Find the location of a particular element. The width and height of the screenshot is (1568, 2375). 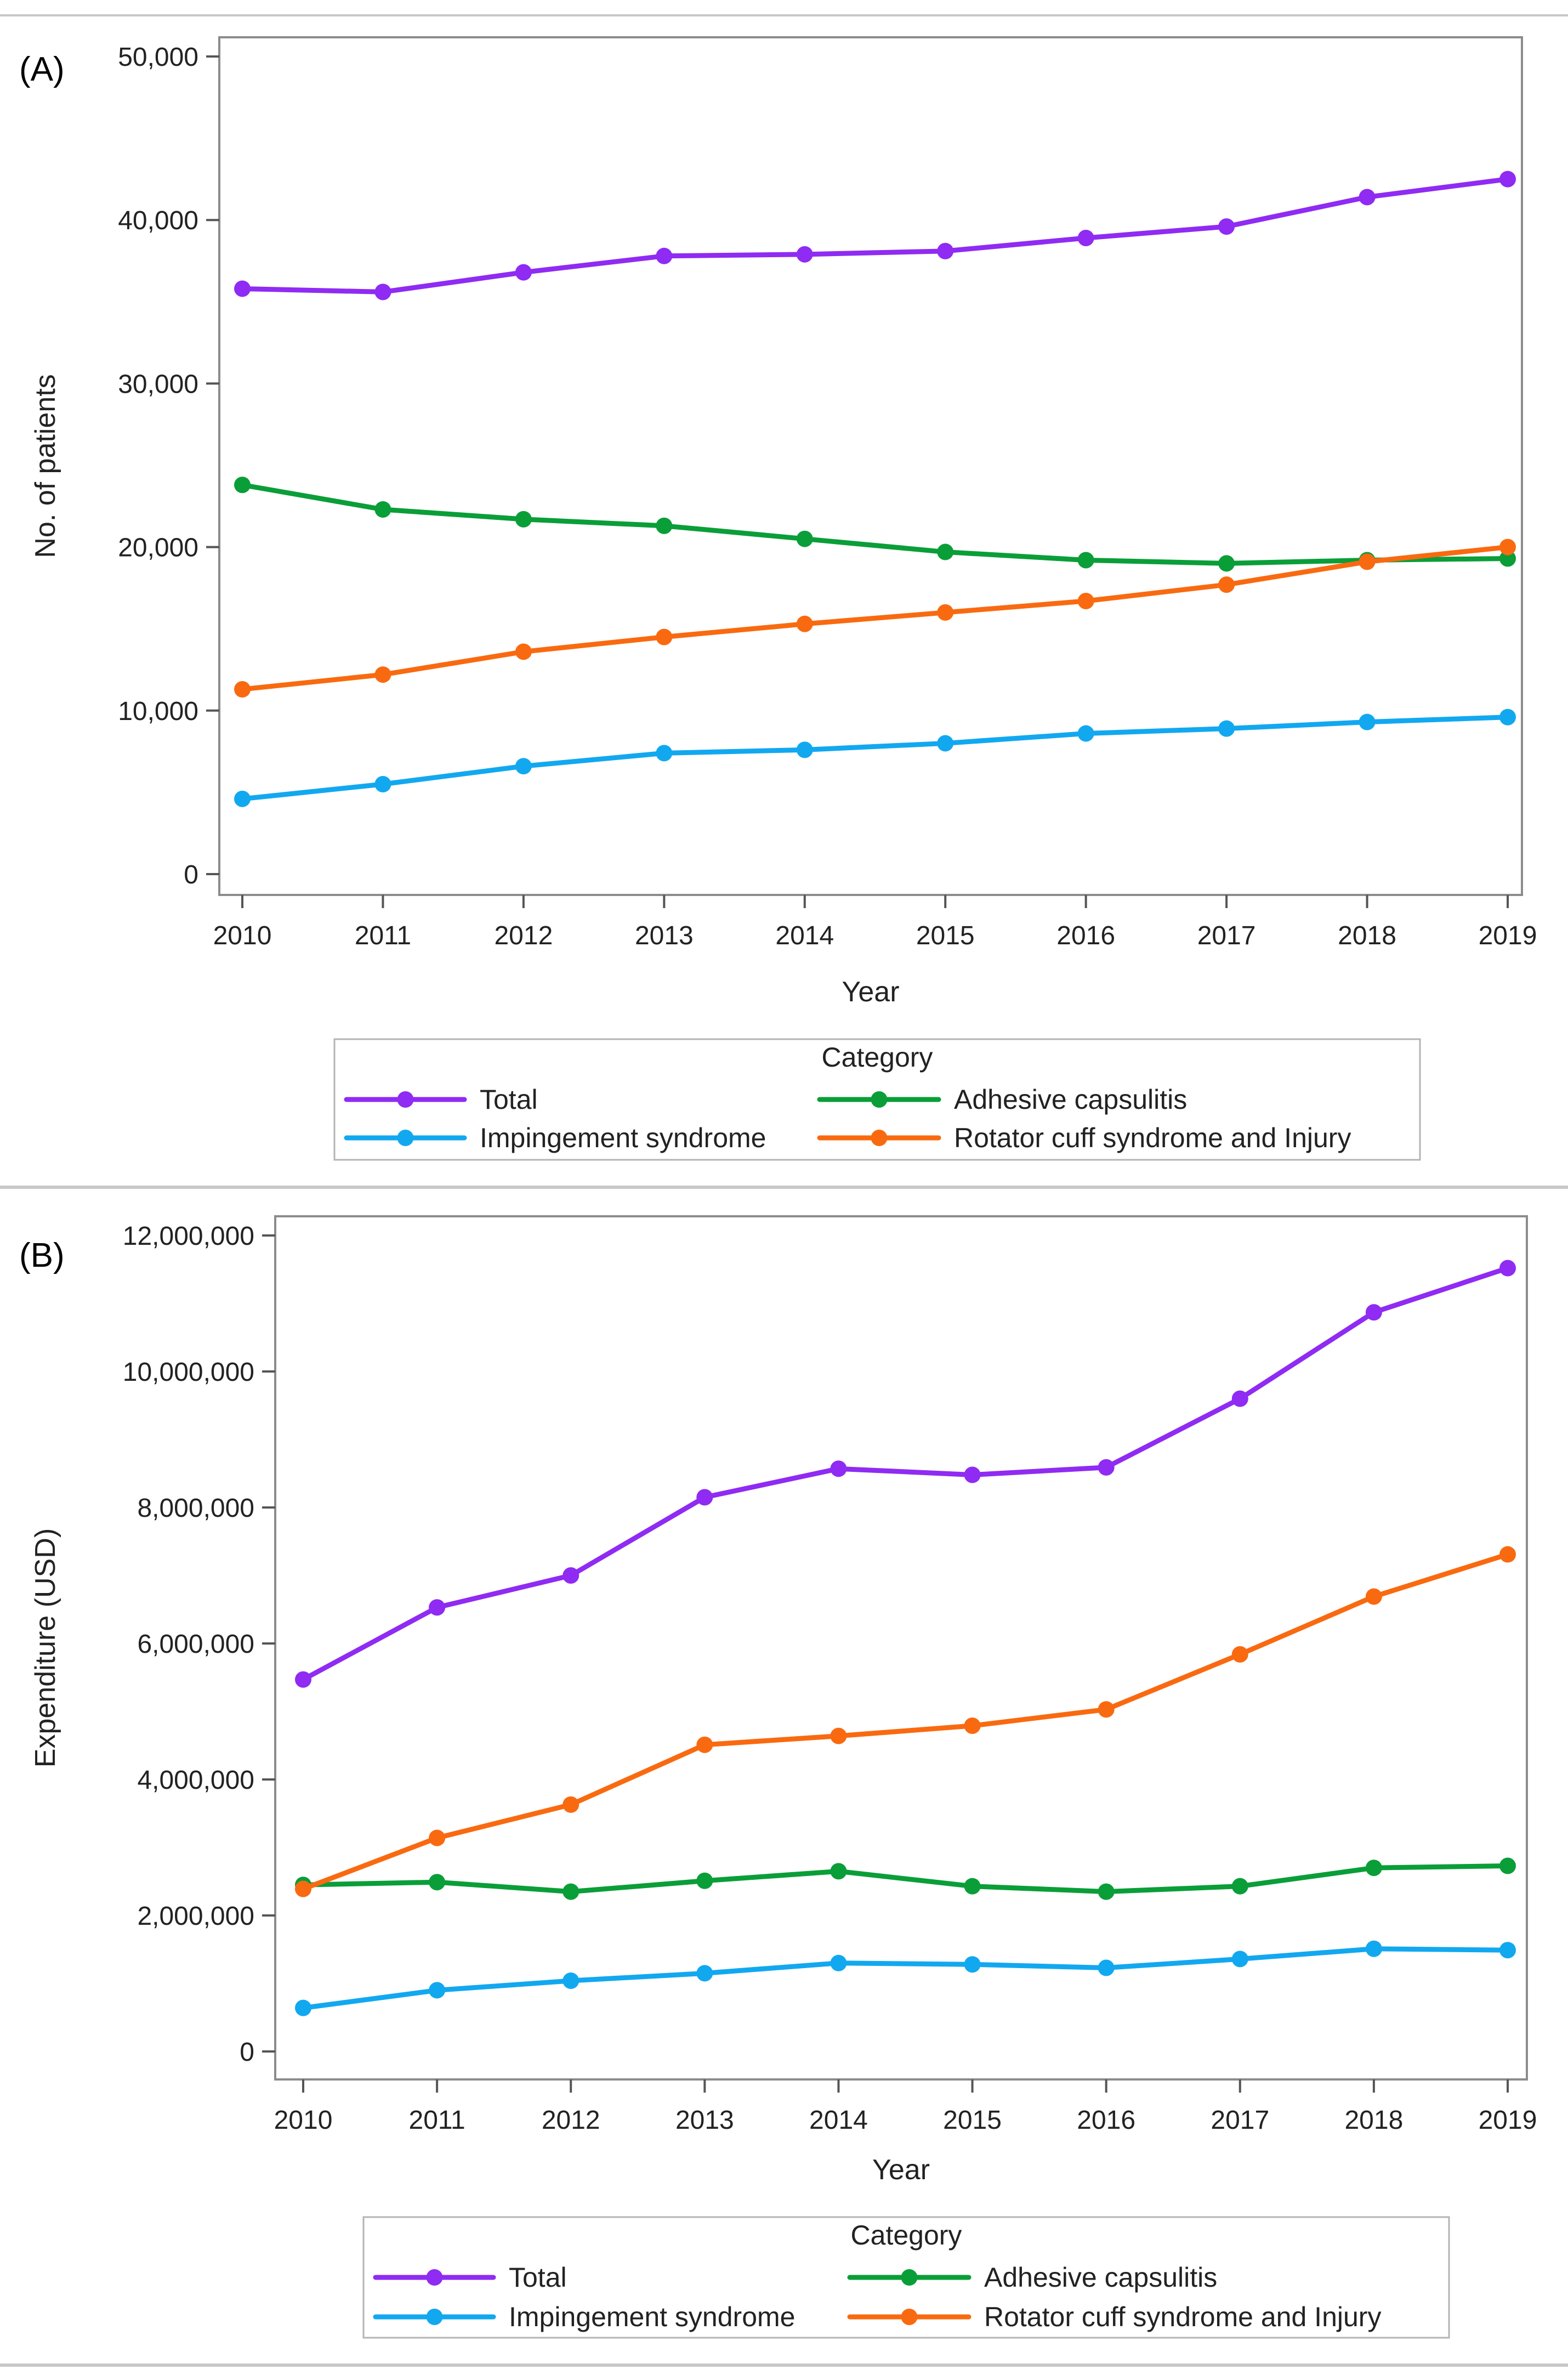

x-tick-label: 2011 is located at coordinates (437, 2120).